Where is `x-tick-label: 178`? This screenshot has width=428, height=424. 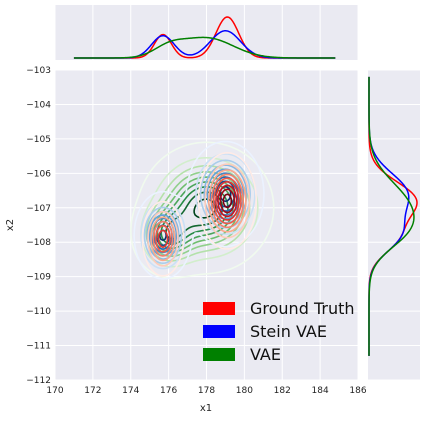 x-tick-label: 178 is located at coordinates (206, 391).